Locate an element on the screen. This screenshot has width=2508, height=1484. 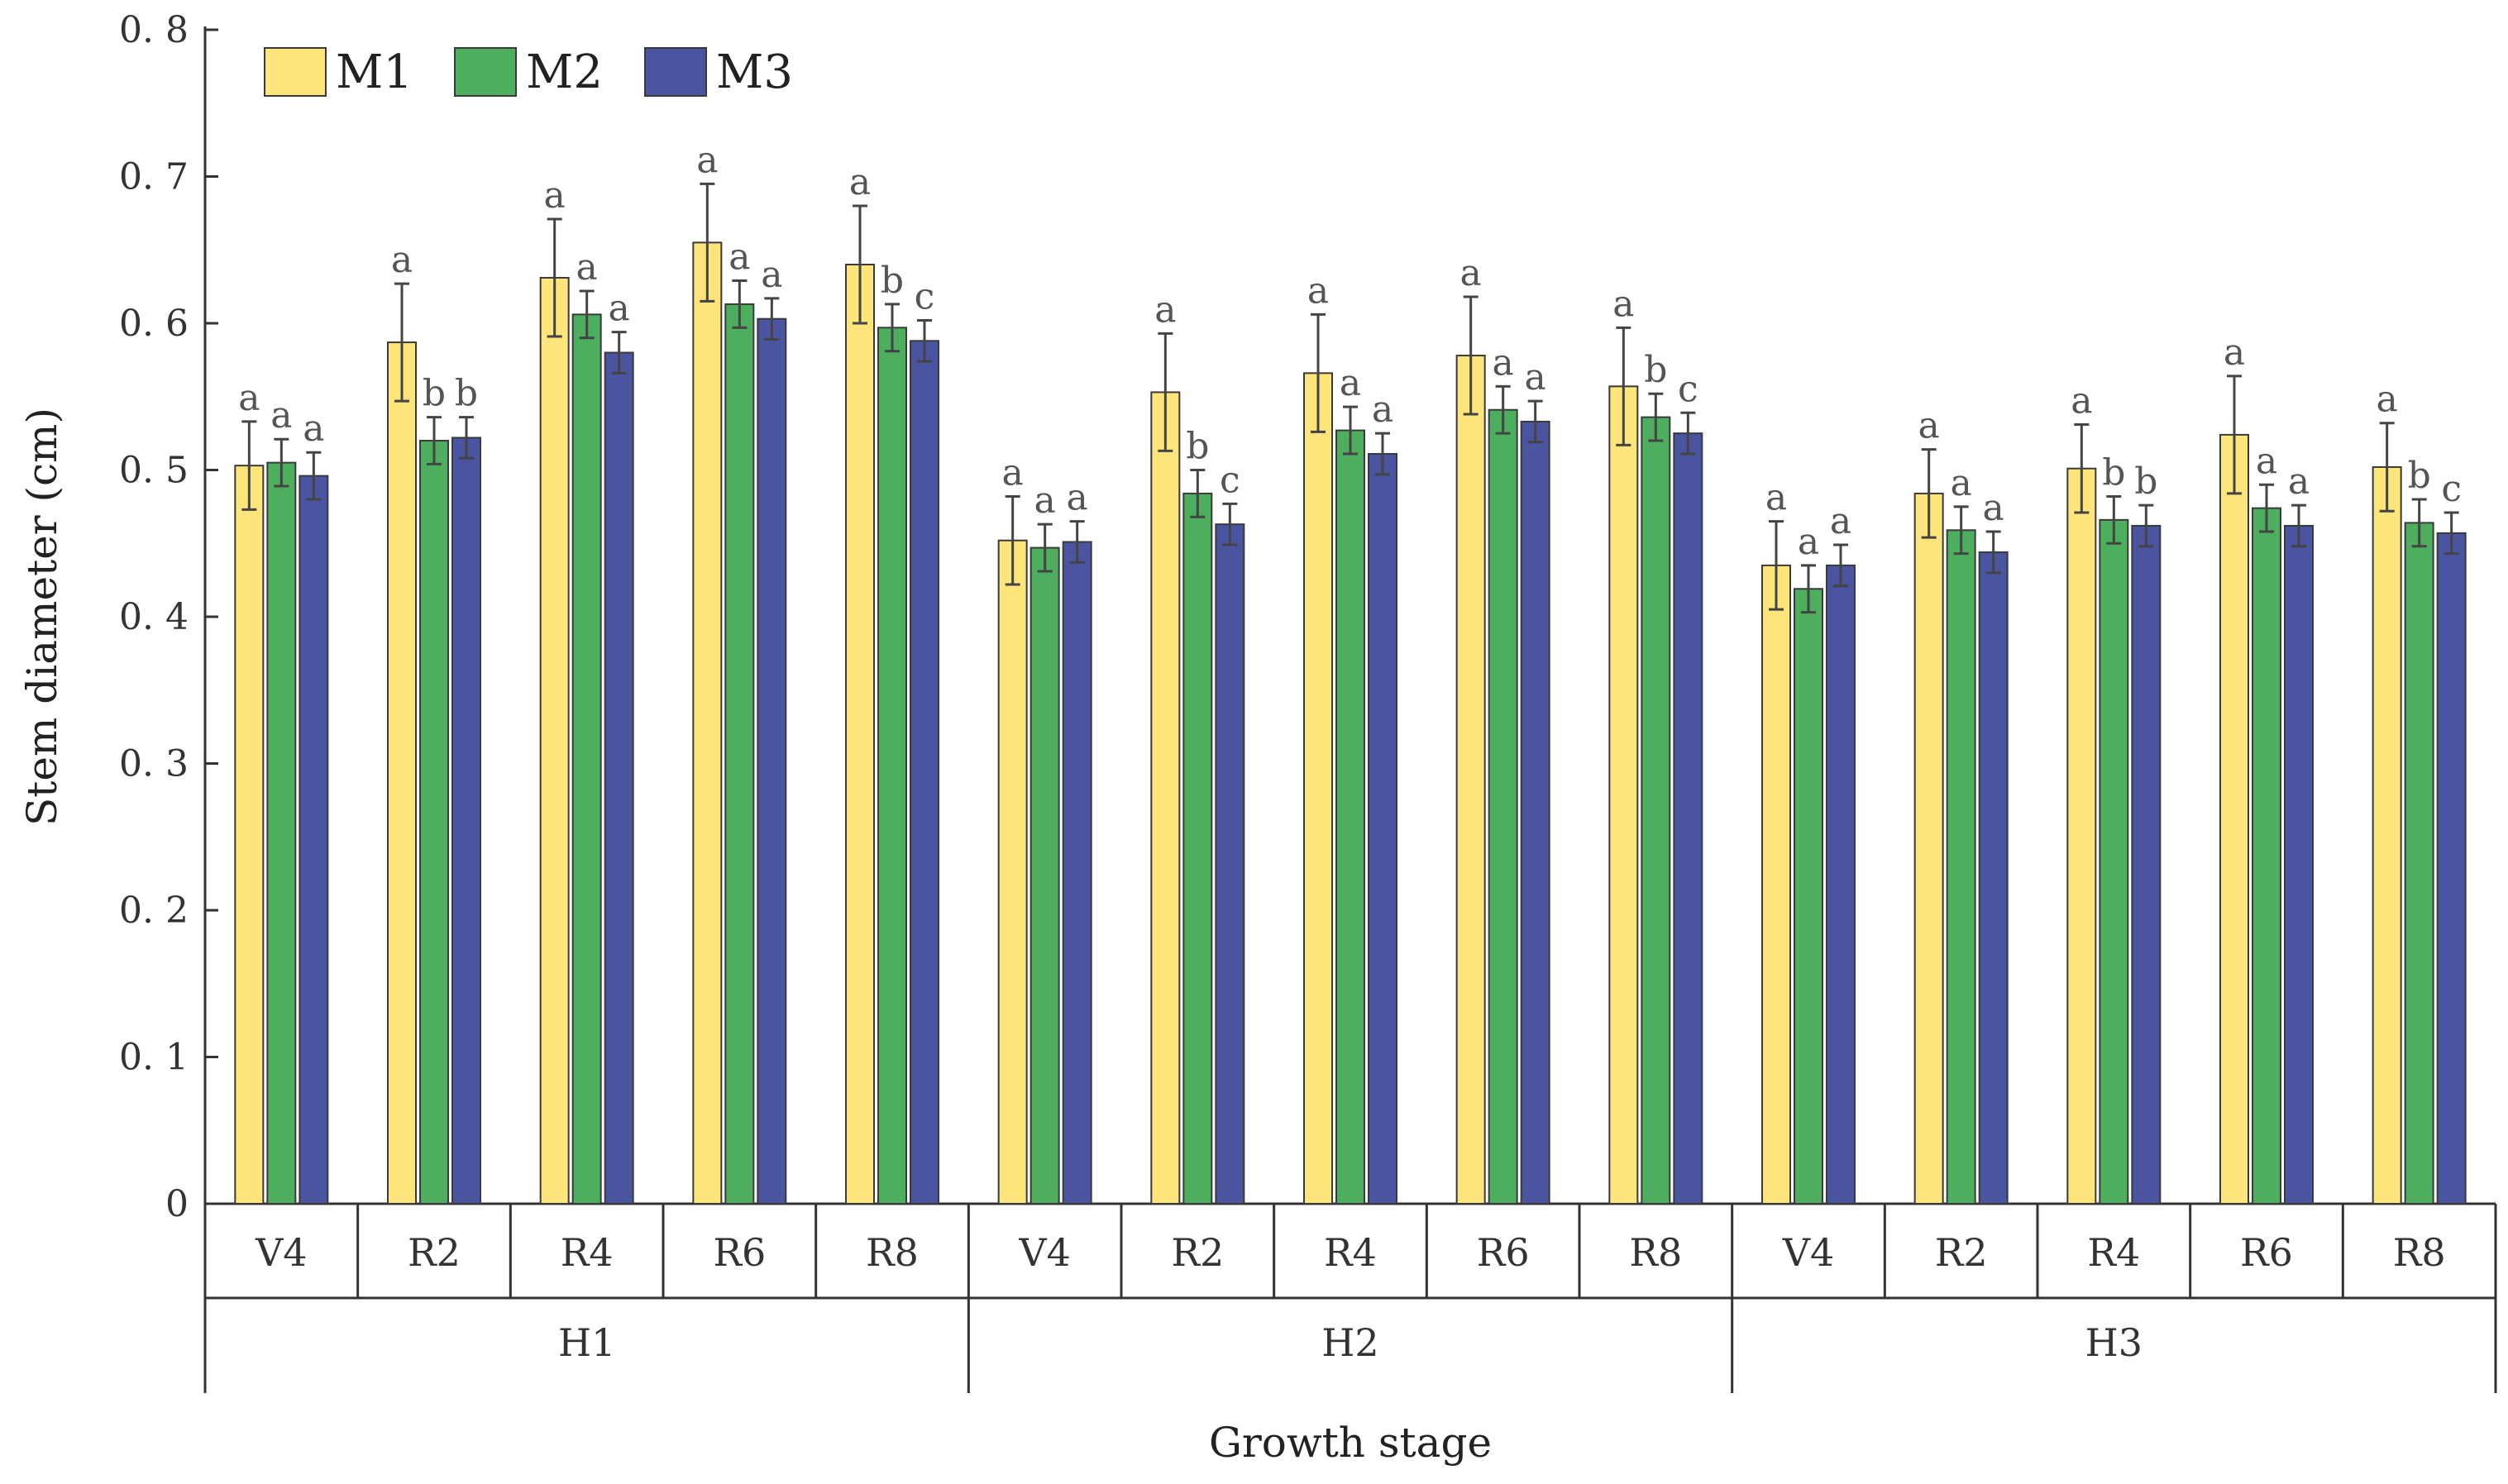
significance-letter-M2-H1-R4: a is located at coordinates (587, 268).